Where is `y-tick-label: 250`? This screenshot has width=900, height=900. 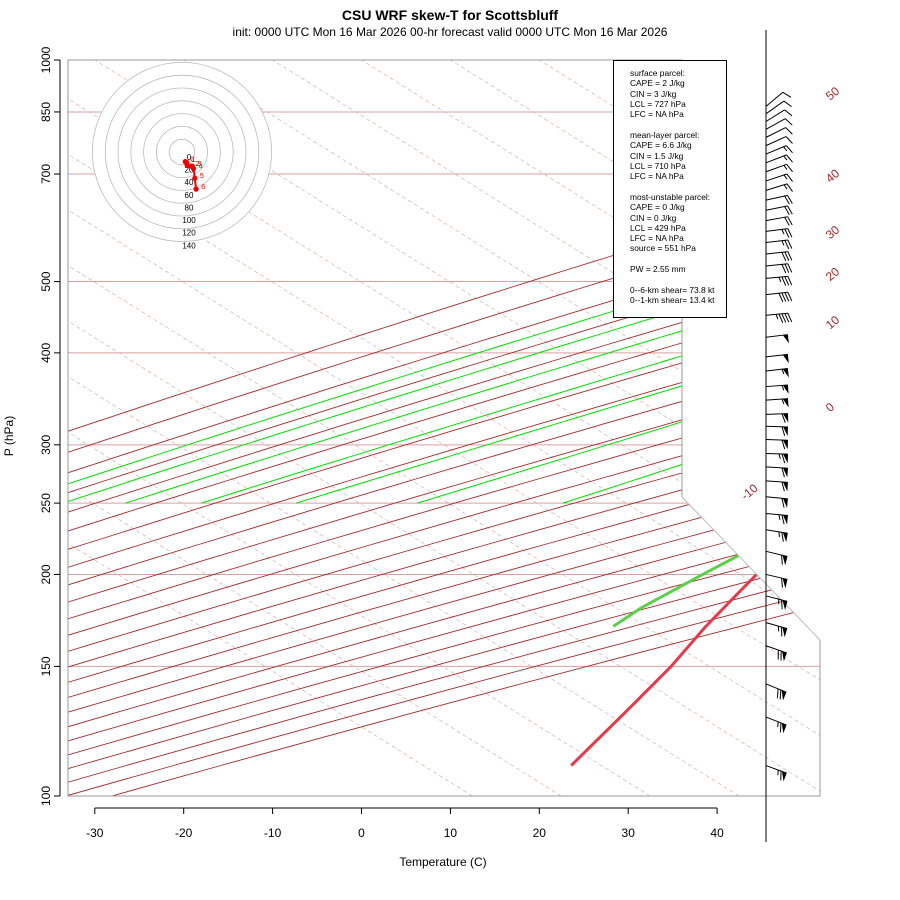
y-tick-label: 250 is located at coordinates (46, 503).